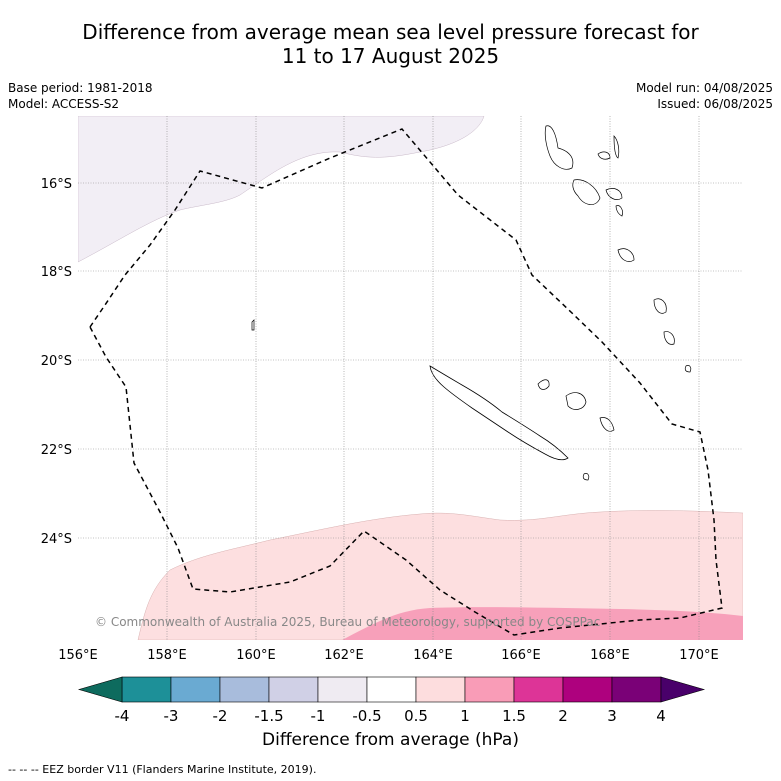  I want to click on issued-date: Issued: 06/08/2025, so click(715, 104).